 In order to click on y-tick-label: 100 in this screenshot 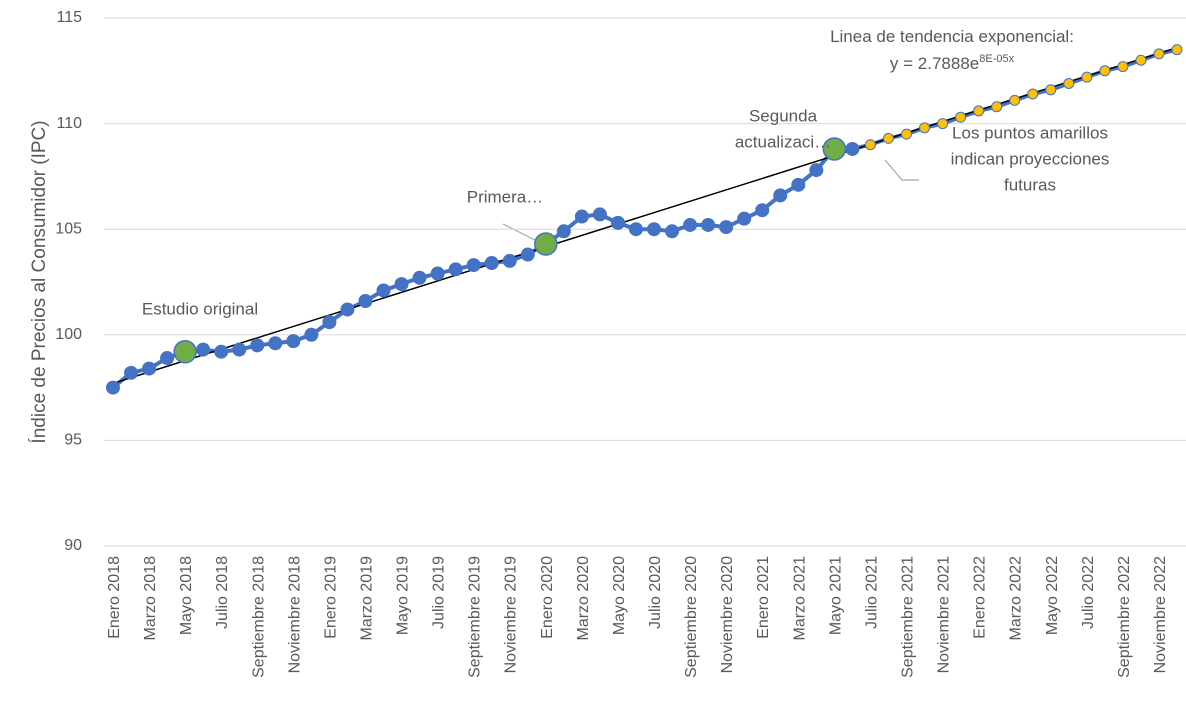, I will do `click(68, 334)`.